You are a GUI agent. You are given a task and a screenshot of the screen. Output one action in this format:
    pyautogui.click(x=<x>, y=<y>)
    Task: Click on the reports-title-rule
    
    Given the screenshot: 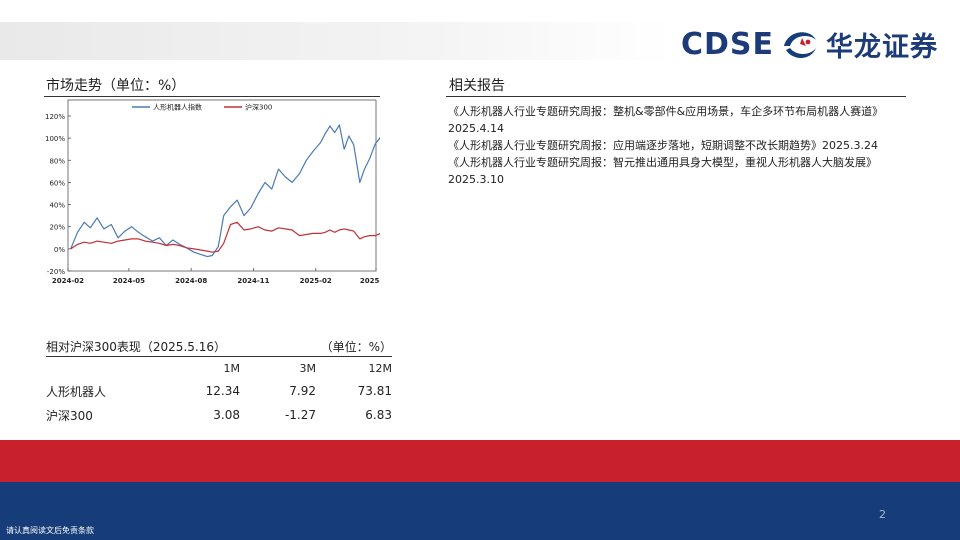 What is the action you would take?
    pyautogui.click(x=676, y=96)
    